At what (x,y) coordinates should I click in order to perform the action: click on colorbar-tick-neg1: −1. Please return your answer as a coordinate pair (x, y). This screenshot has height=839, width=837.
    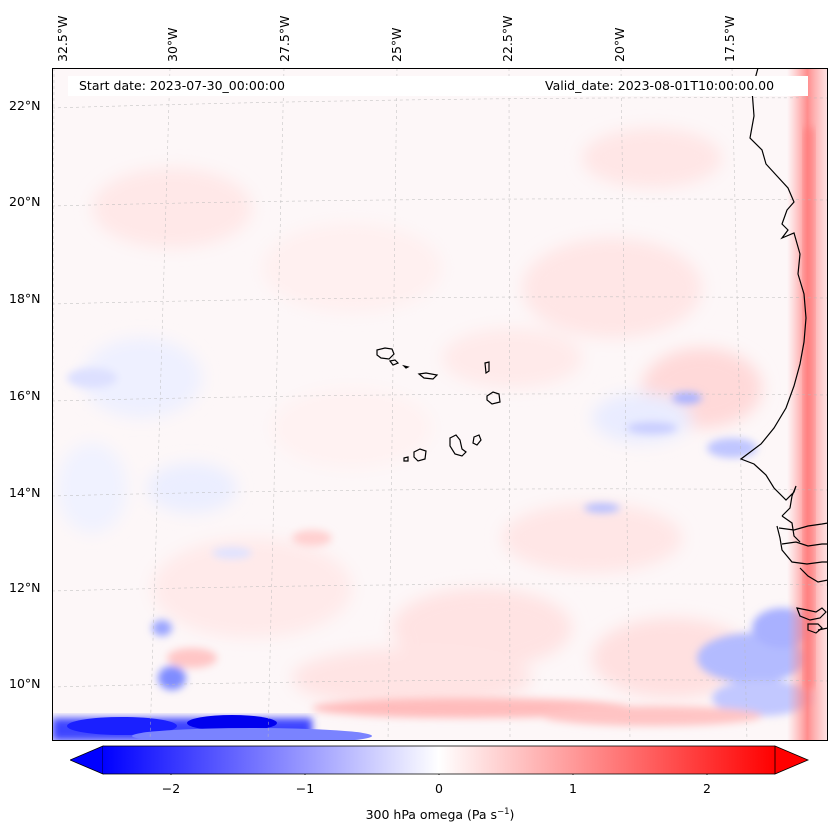
    Looking at the image, I should click on (305, 788).